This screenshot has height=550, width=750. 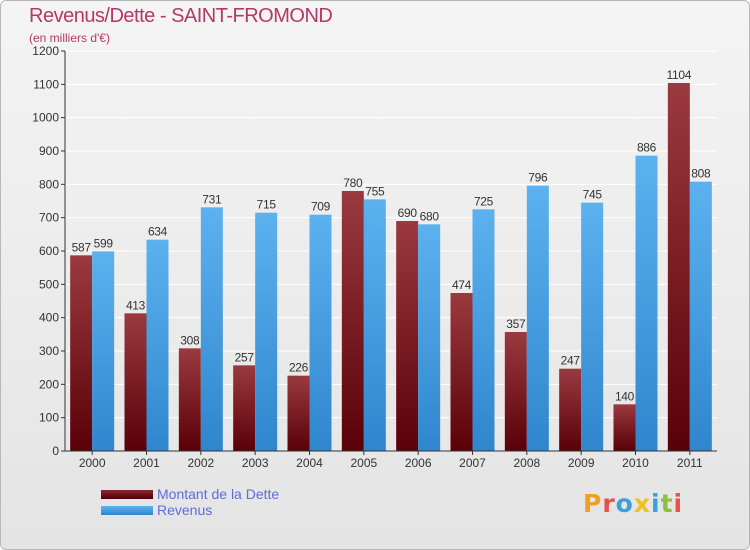 I want to click on logo-letter: P, so click(x=593, y=503).